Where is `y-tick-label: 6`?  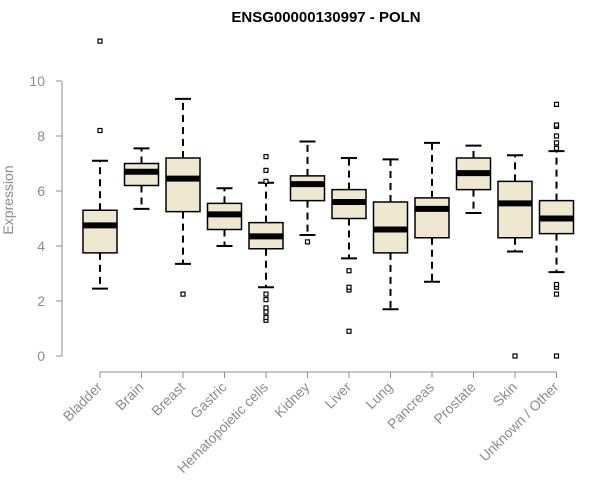 y-tick-label: 6 is located at coordinates (41, 191).